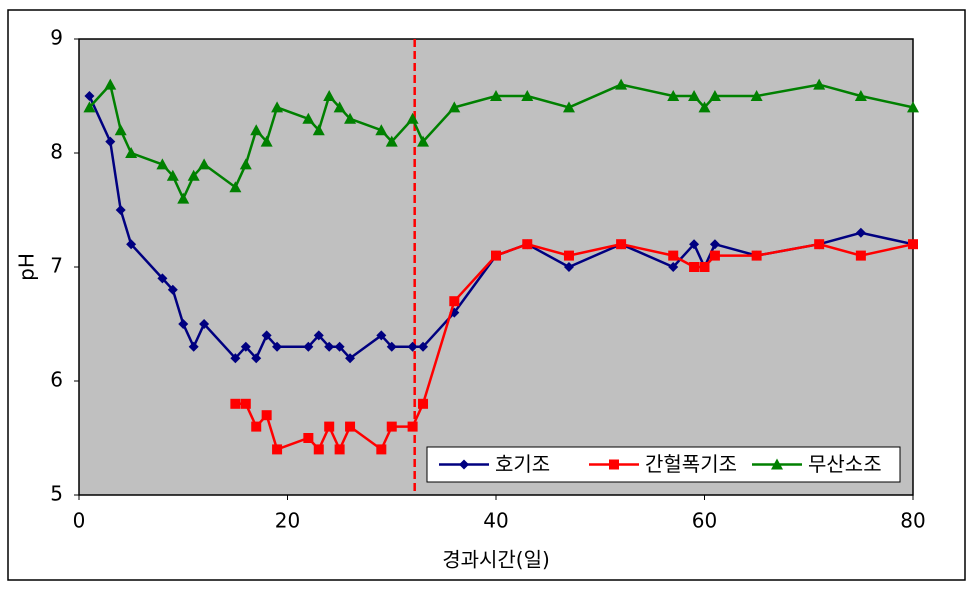  What do you see at coordinates (56, 380) in the screenshot?
I see `y-tick-label: 6` at bounding box center [56, 380].